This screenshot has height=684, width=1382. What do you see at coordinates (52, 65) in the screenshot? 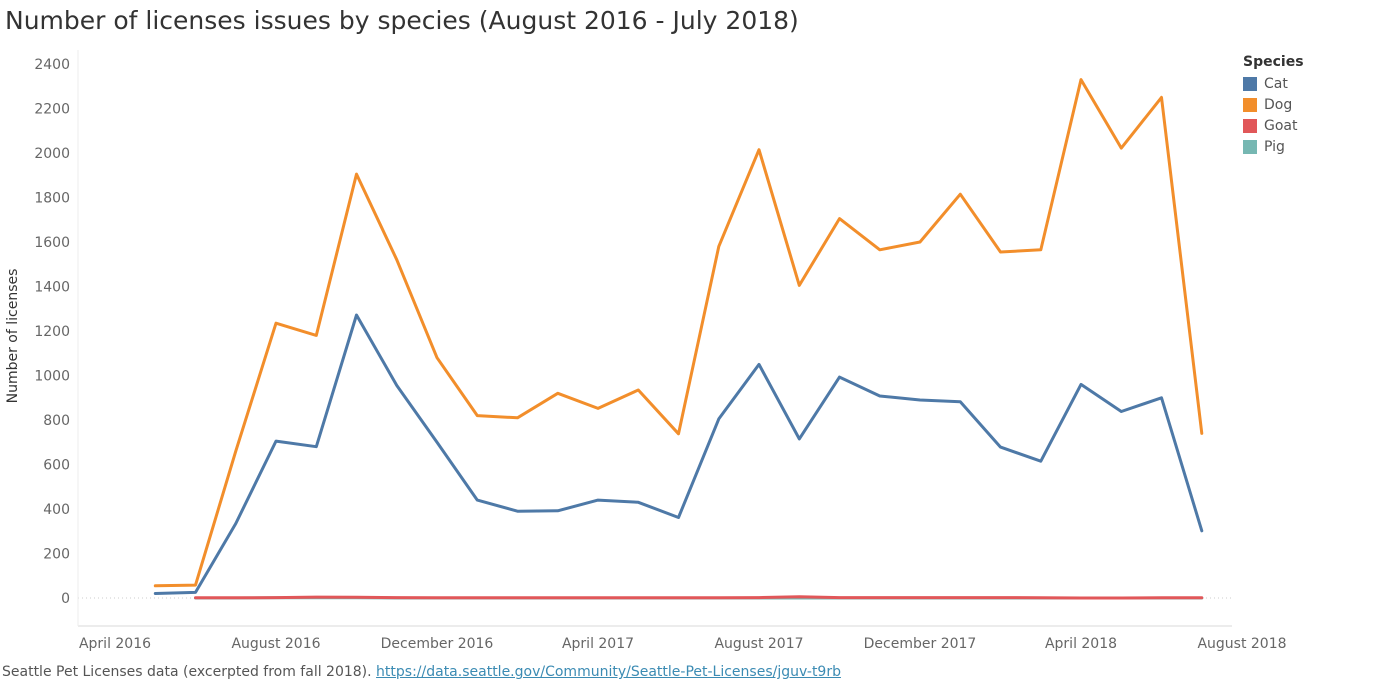
I see `y-tick-label: 2400` at bounding box center [52, 65].